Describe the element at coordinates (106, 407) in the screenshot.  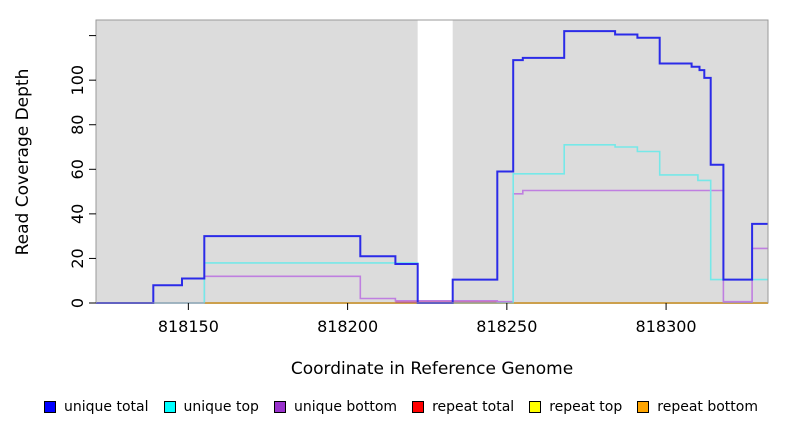
I see `legend-label: unique total` at that location.